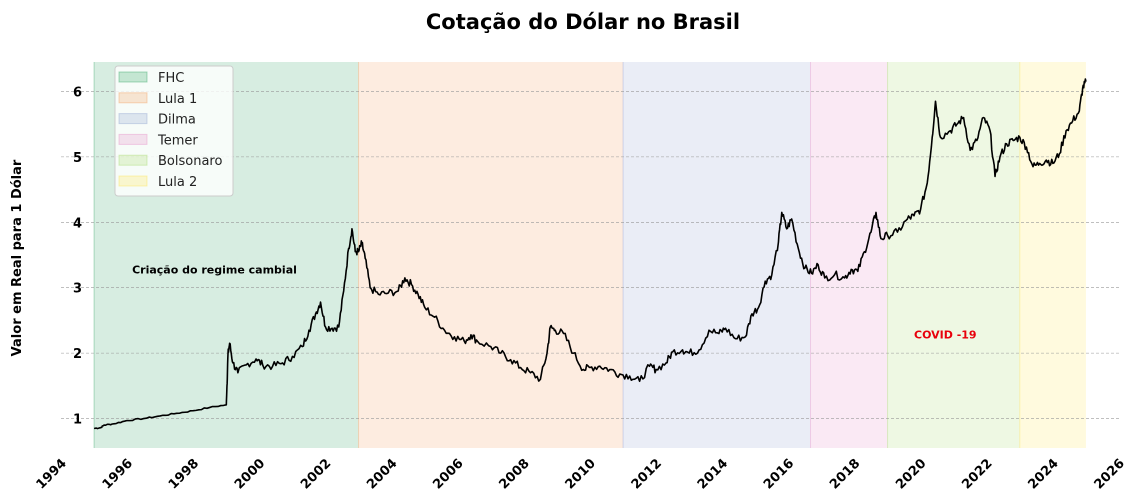 The image size is (1138, 495). What do you see at coordinates (713, 474) in the screenshot?
I see `x-tick-label: 2014` at bounding box center [713, 474].